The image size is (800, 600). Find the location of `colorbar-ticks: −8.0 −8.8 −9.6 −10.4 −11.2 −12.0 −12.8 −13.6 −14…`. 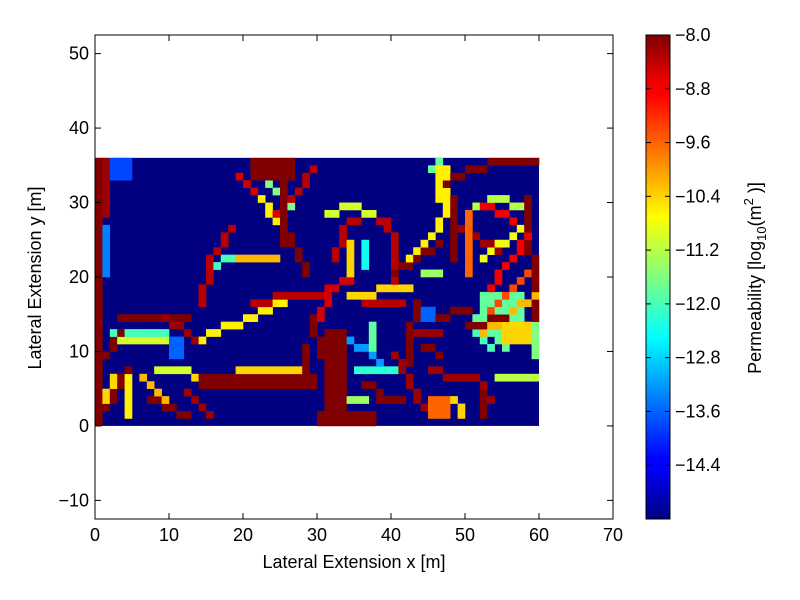

colorbar-ticks: −8.0 −8.8 −9.6 −10.4 −11.2 −12.0 −12.8 −13.6 −14… is located at coordinates (683, 250).